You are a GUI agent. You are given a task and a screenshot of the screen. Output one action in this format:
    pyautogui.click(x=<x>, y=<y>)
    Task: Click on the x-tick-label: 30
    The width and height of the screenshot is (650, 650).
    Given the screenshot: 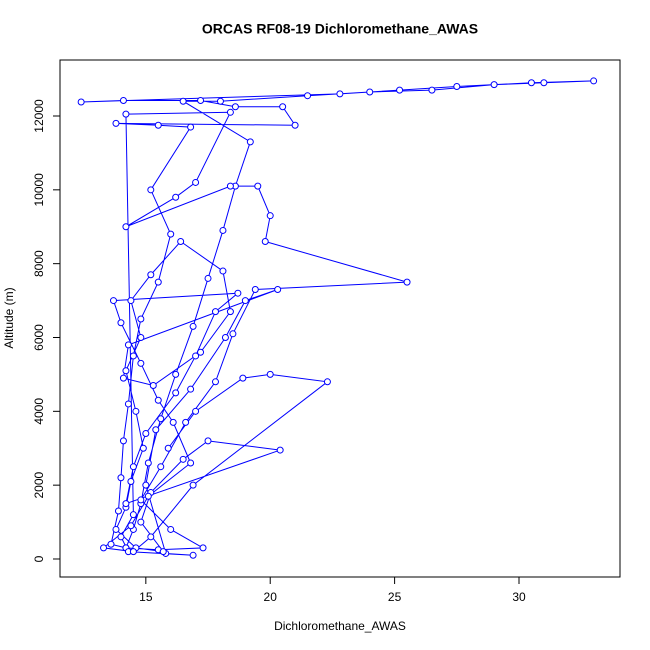 What is the action you would take?
    pyautogui.click(x=519, y=597)
    